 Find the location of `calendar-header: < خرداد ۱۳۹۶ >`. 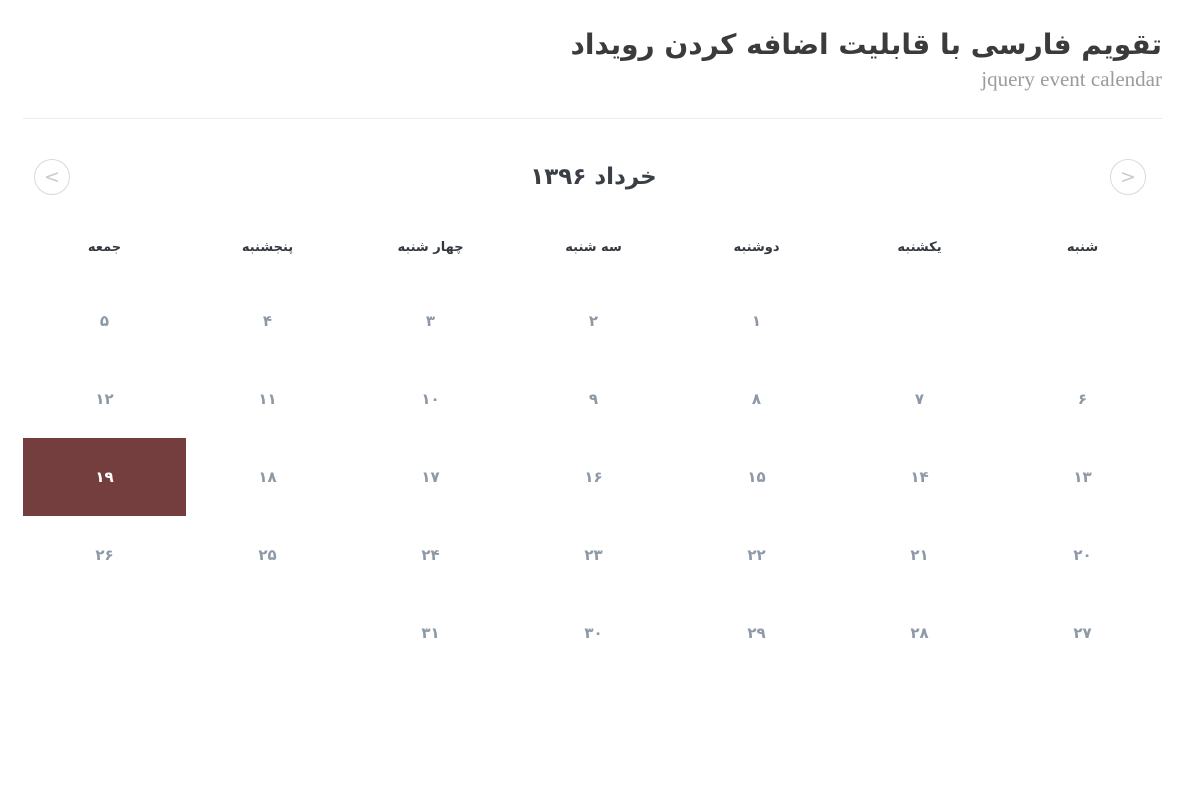

calendar-header: < خرداد ۱۳۹۶ > is located at coordinates (593, 177).